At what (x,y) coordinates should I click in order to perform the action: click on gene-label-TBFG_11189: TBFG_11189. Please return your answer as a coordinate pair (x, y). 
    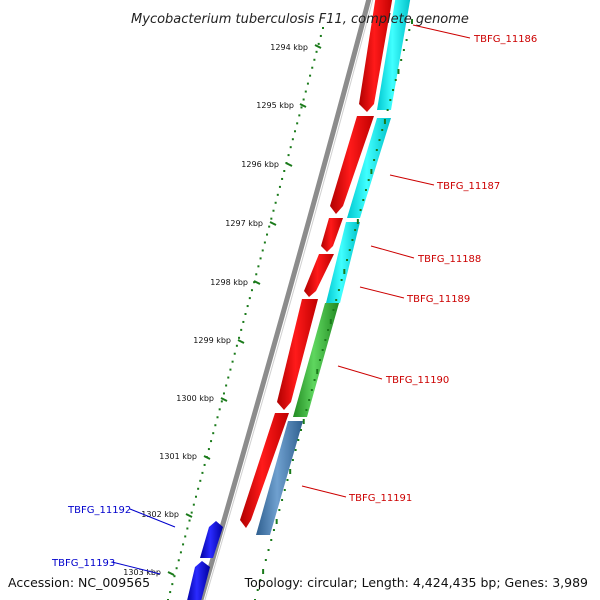
    Looking at the image, I should click on (438, 299).